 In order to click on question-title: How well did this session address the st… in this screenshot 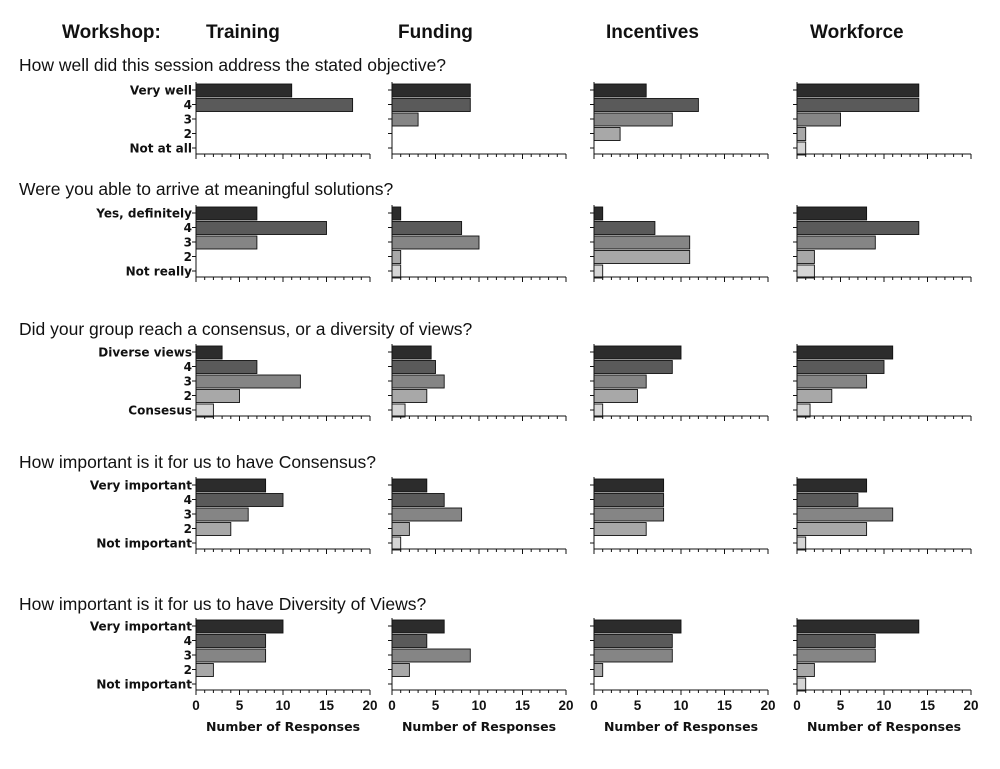, I will do `click(232, 65)`.